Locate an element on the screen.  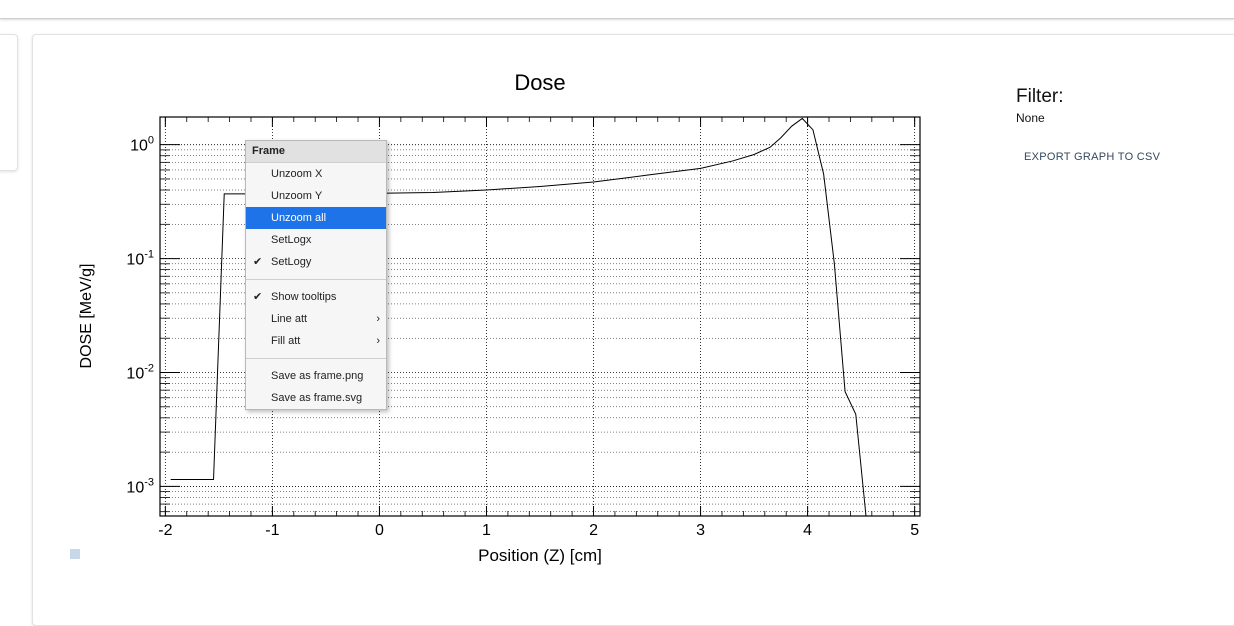
menu-item-set-logx: SetLogx is located at coordinates (316, 240).